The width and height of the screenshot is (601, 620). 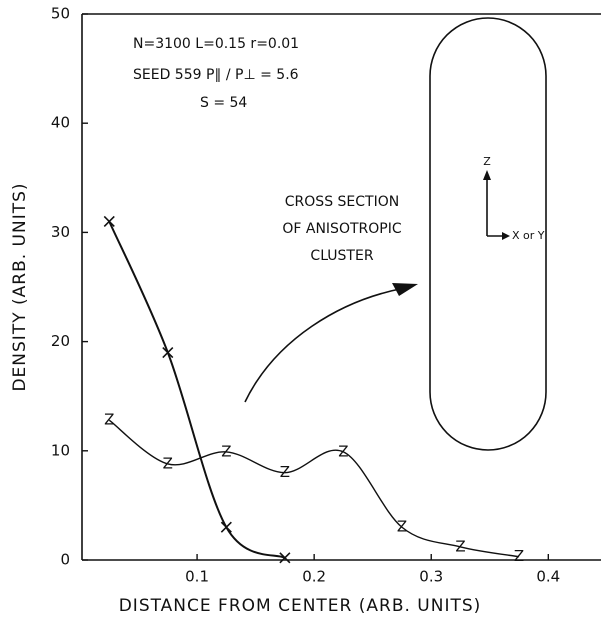 I want to click on x-tick-label: 0.1, so click(x=197, y=577).